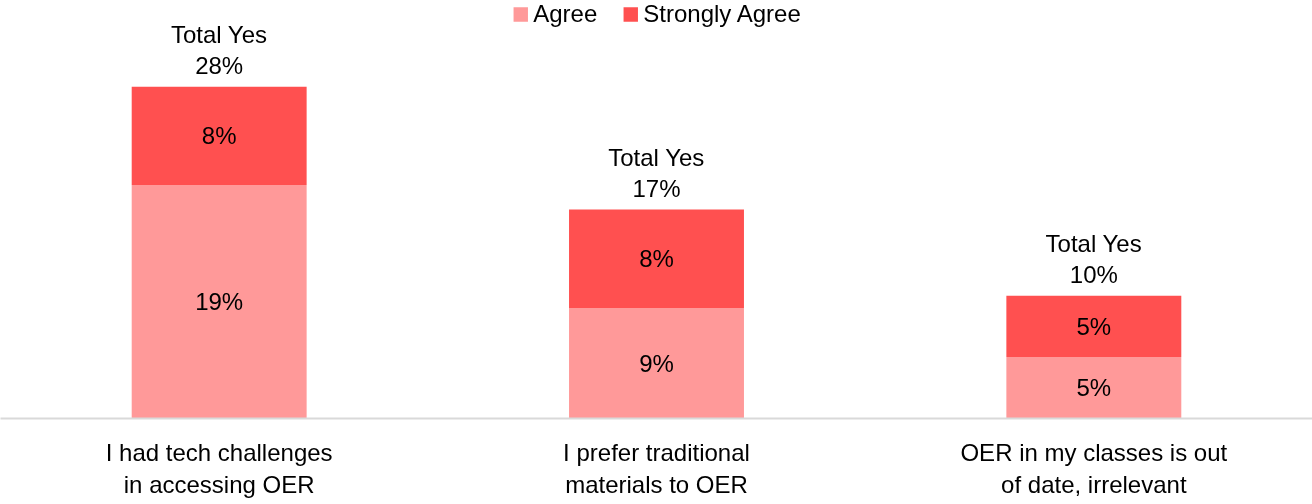 The image size is (1312, 504). What do you see at coordinates (565, 14) in the screenshot?
I see `legend-label: Agree` at bounding box center [565, 14].